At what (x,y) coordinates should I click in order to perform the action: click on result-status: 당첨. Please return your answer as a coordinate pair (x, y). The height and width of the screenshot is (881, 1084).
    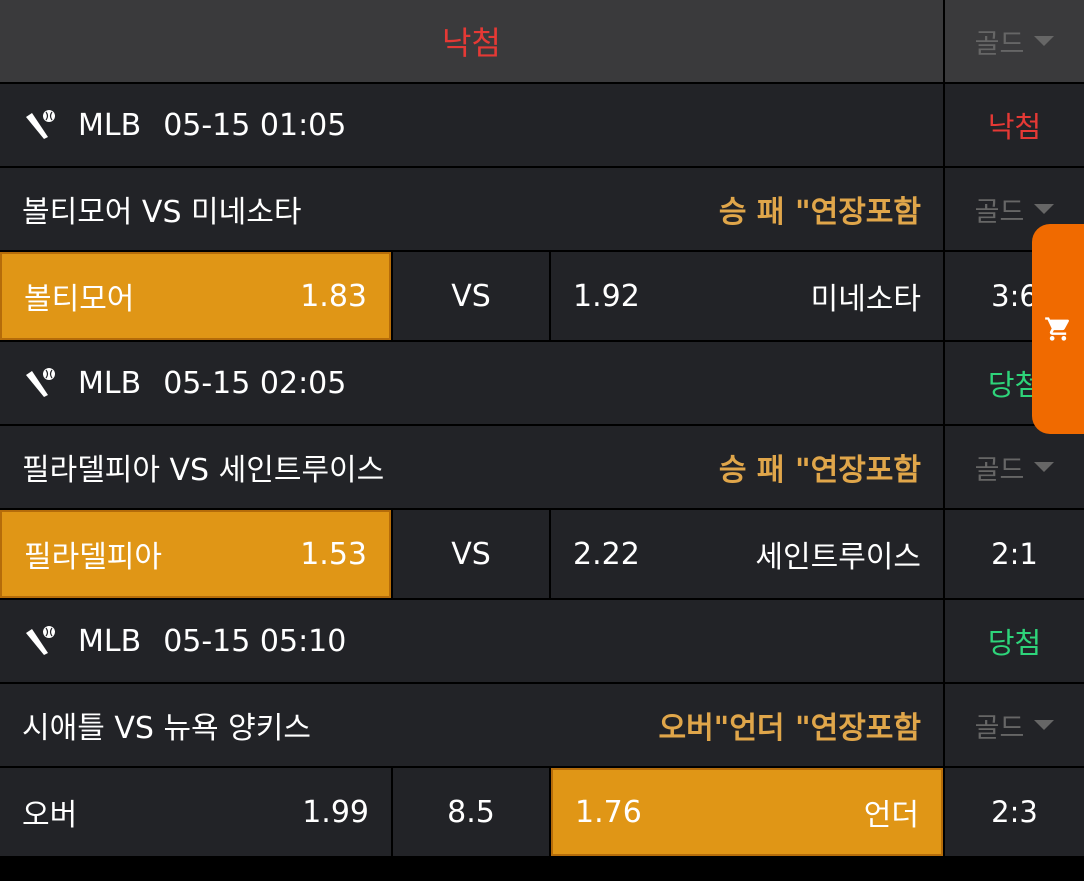
    Looking at the image, I should click on (1014, 643).